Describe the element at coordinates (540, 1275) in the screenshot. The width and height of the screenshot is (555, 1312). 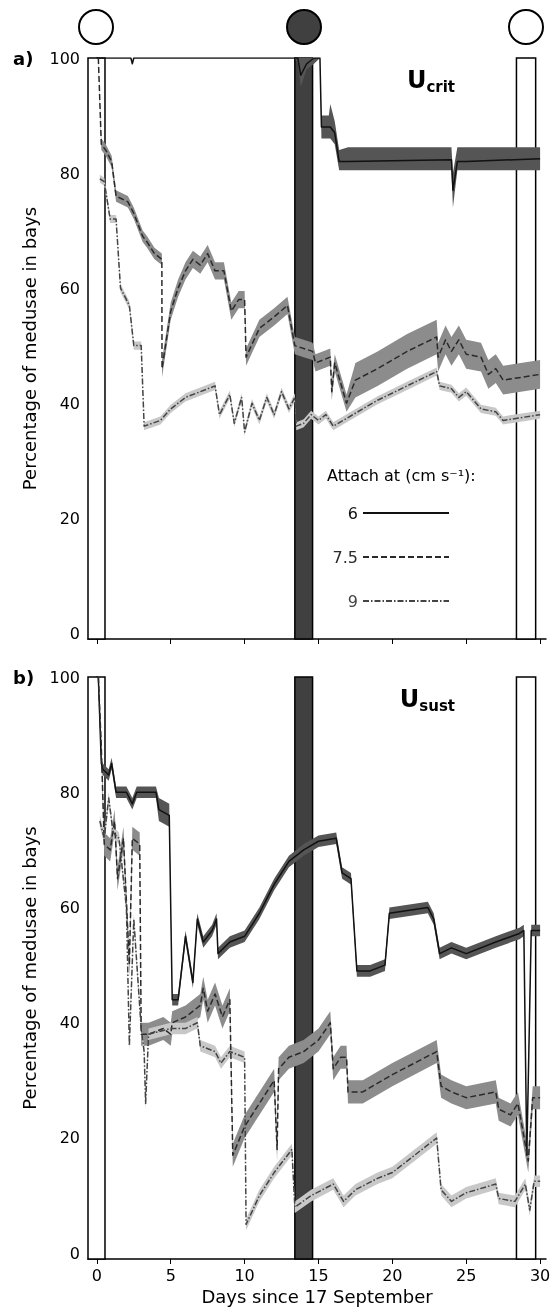
I see `x-tick-label: 30` at that location.